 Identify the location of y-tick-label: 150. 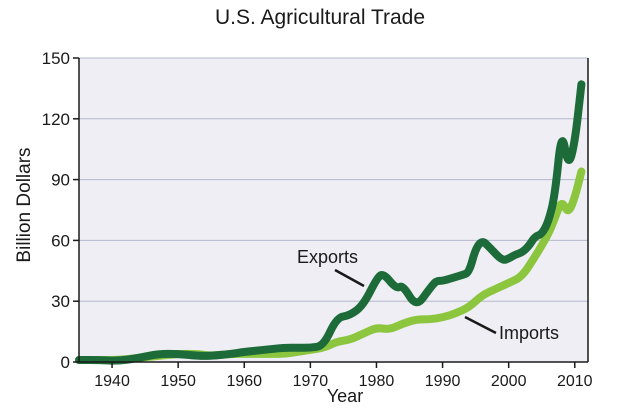
(56, 58).